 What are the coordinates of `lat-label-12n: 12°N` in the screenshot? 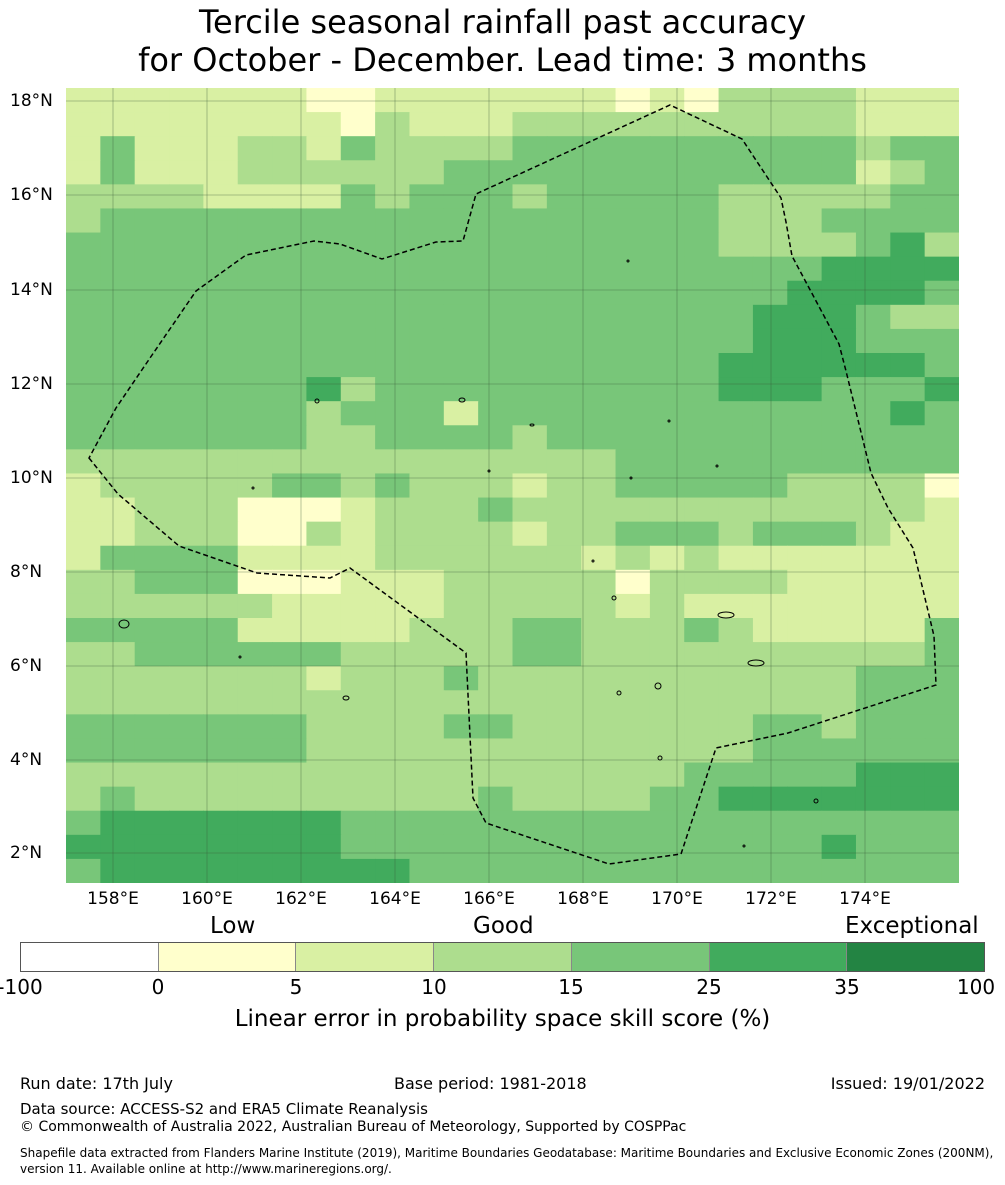 It's located at (31, 384).